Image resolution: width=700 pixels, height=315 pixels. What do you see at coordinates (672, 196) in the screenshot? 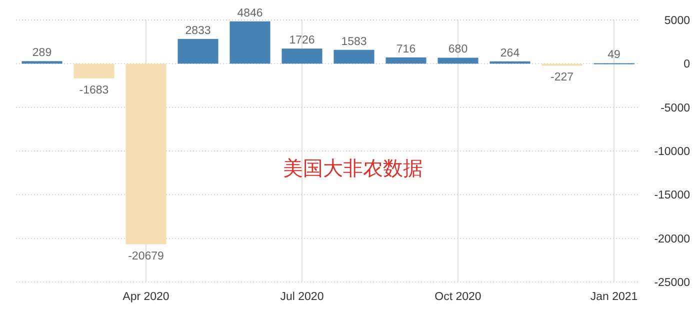
I see `y-tick-label: -15000` at bounding box center [672, 196].